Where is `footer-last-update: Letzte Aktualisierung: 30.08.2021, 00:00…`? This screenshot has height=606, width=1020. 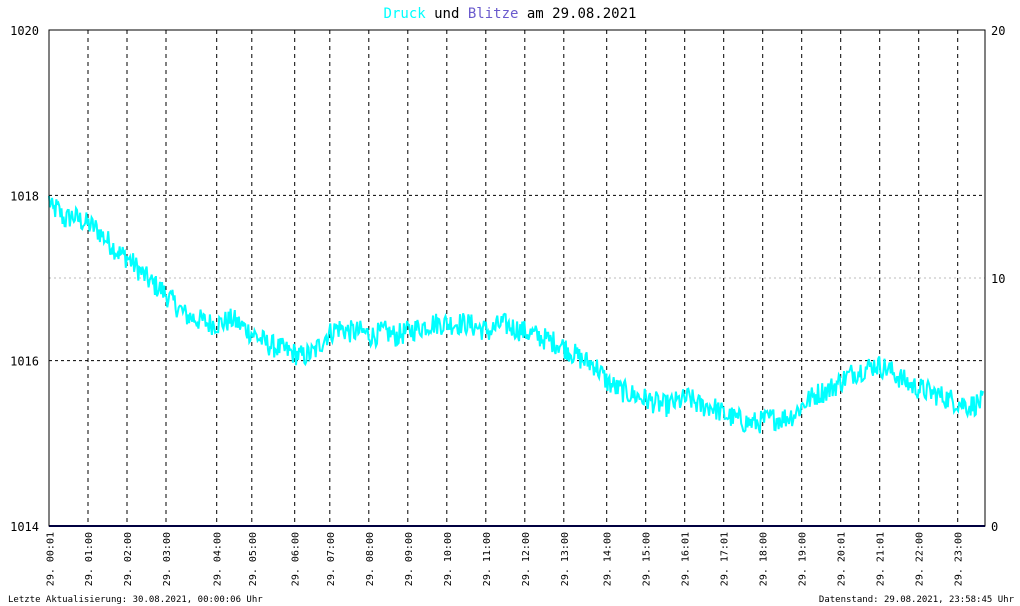
footer-last-update: Letzte Aktualisierung: 30.08.2021, 00:00… is located at coordinates (135, 600).